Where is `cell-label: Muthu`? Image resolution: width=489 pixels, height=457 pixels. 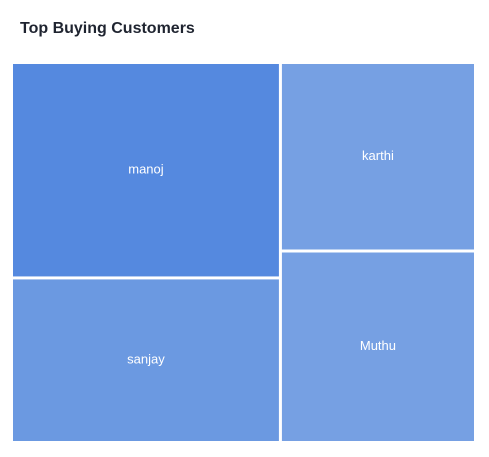 cell-label: Muthu is located at coordinates (378, 345).